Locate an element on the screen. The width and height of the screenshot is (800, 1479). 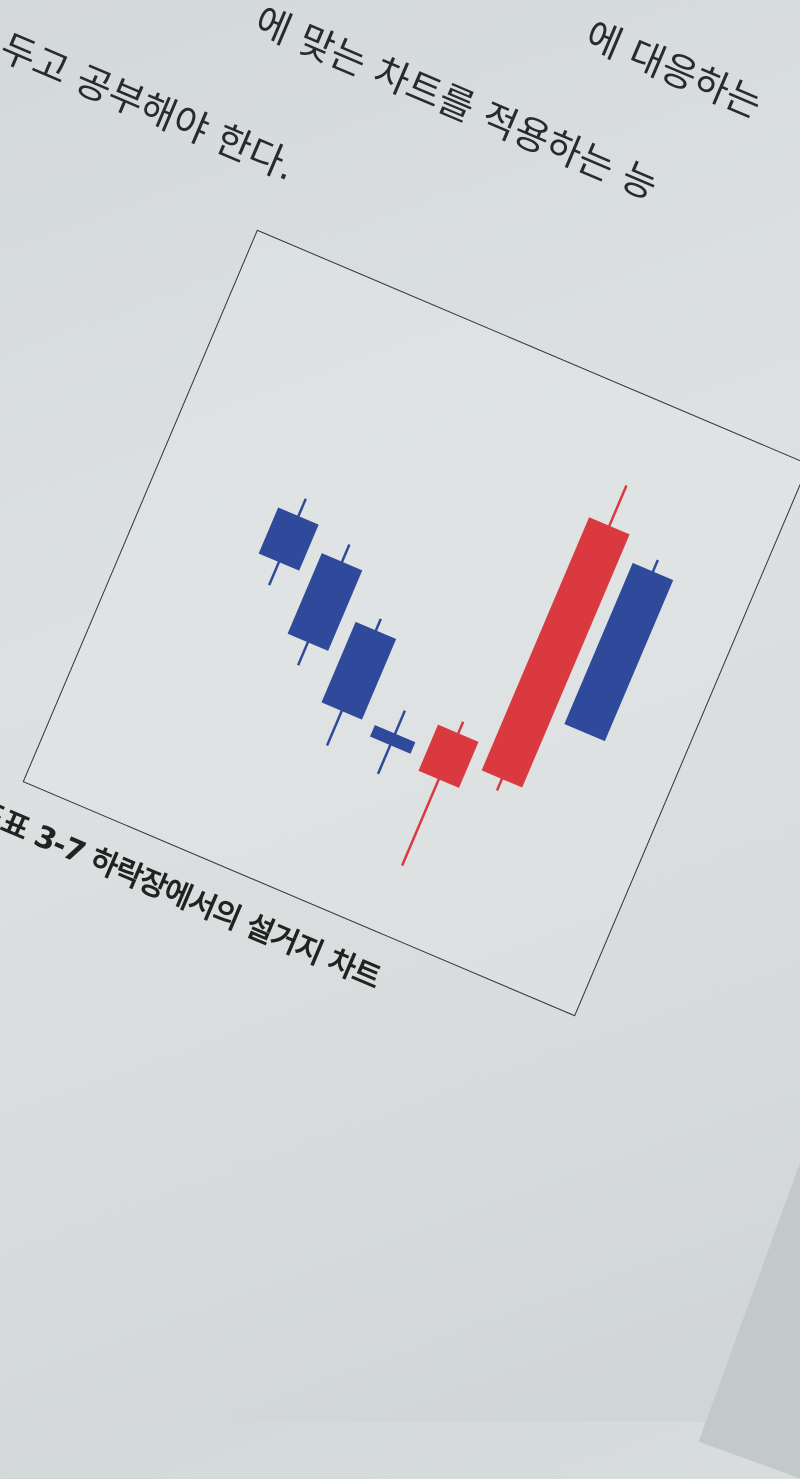
page-edge is located at coordinates (749, 1309).